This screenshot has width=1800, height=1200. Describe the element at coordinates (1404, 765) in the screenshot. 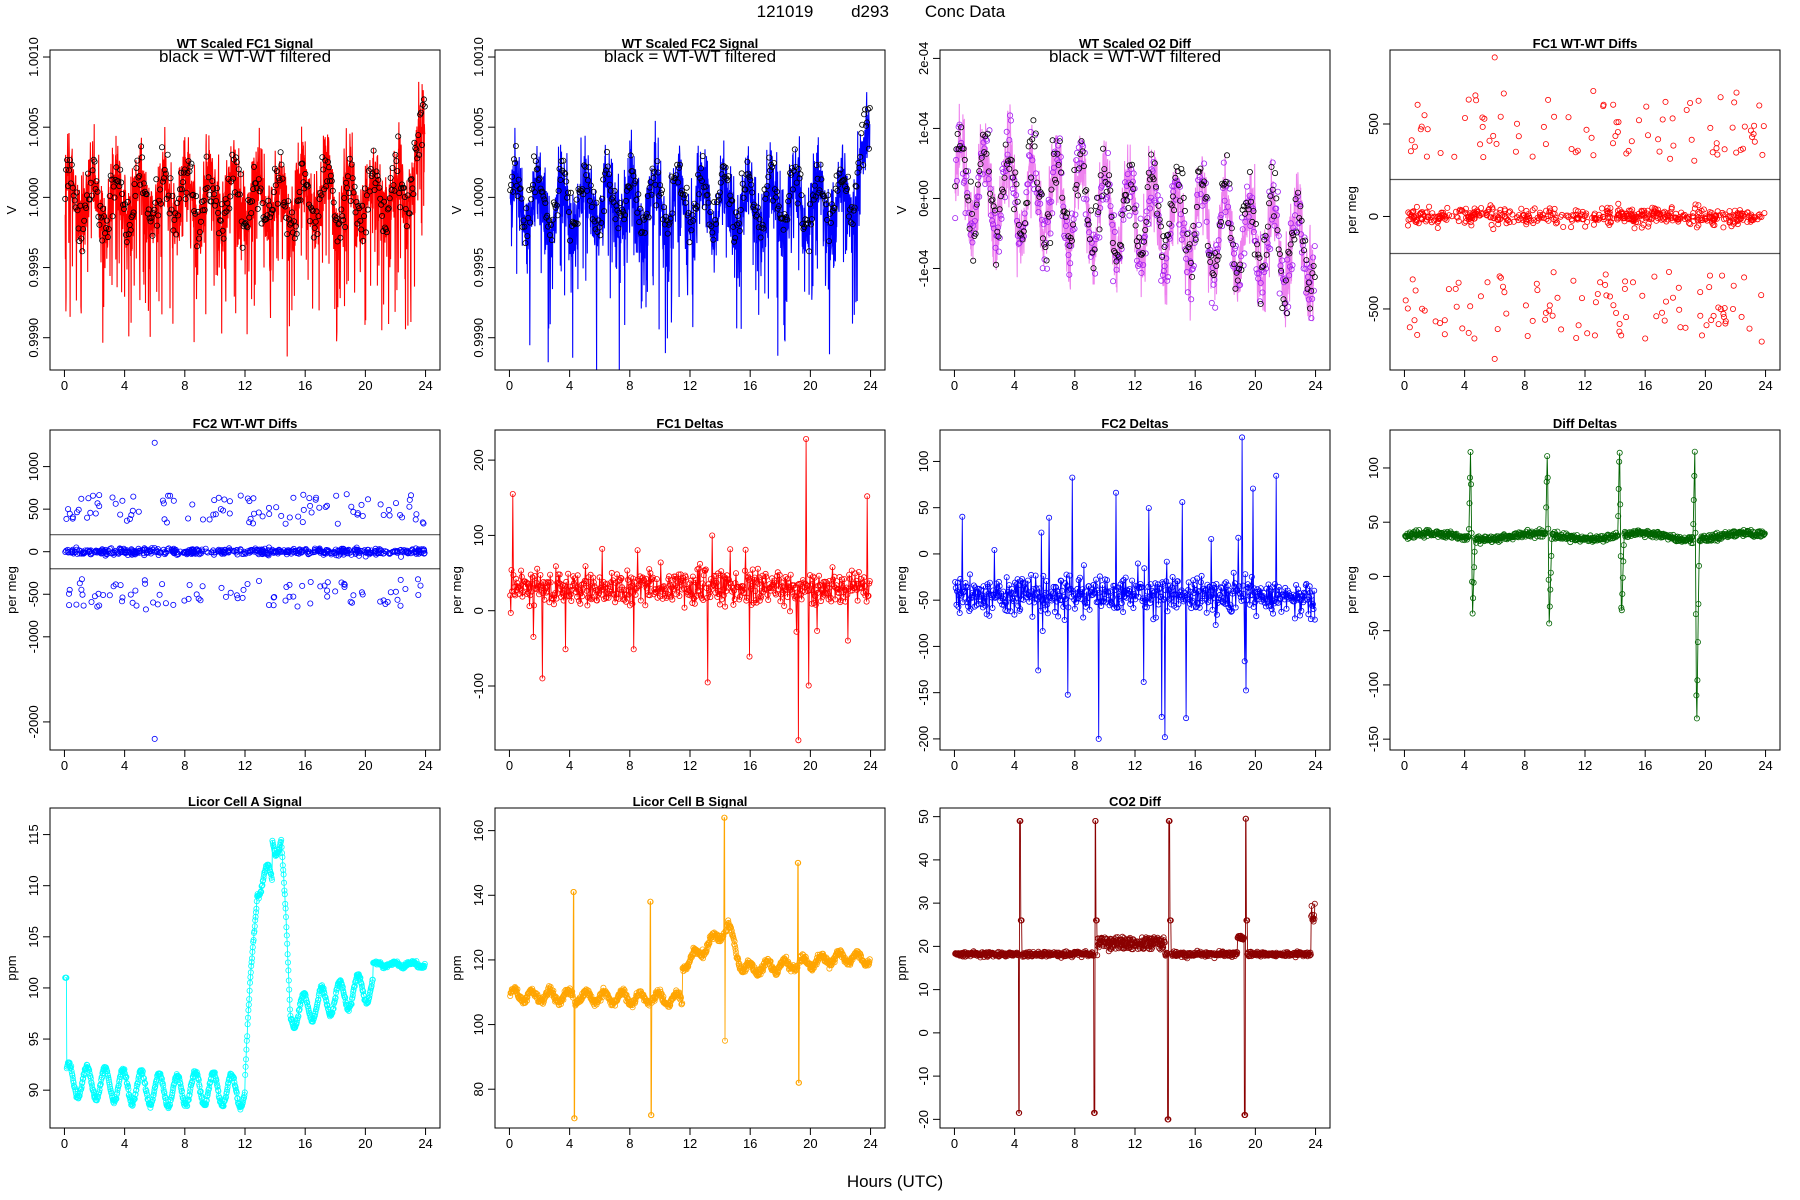

I see `x-tick-label: 0` at that location.